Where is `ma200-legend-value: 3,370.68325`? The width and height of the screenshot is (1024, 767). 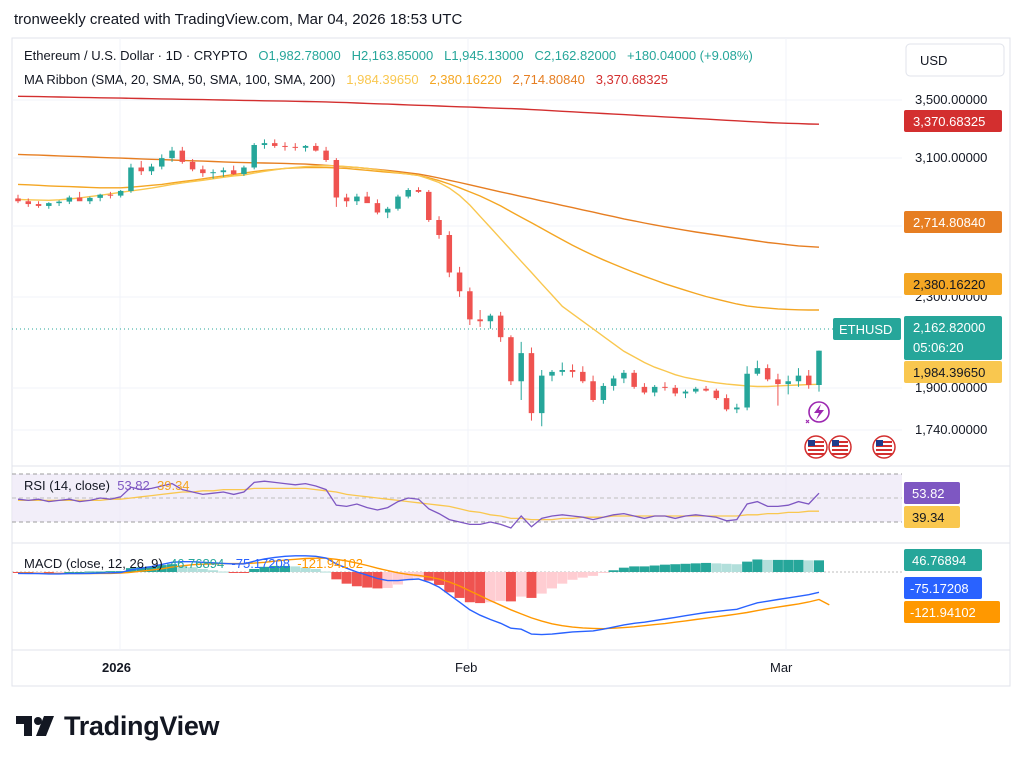
ma200-legend-value: 3,370.68325 is located at coordinates (631, 79).